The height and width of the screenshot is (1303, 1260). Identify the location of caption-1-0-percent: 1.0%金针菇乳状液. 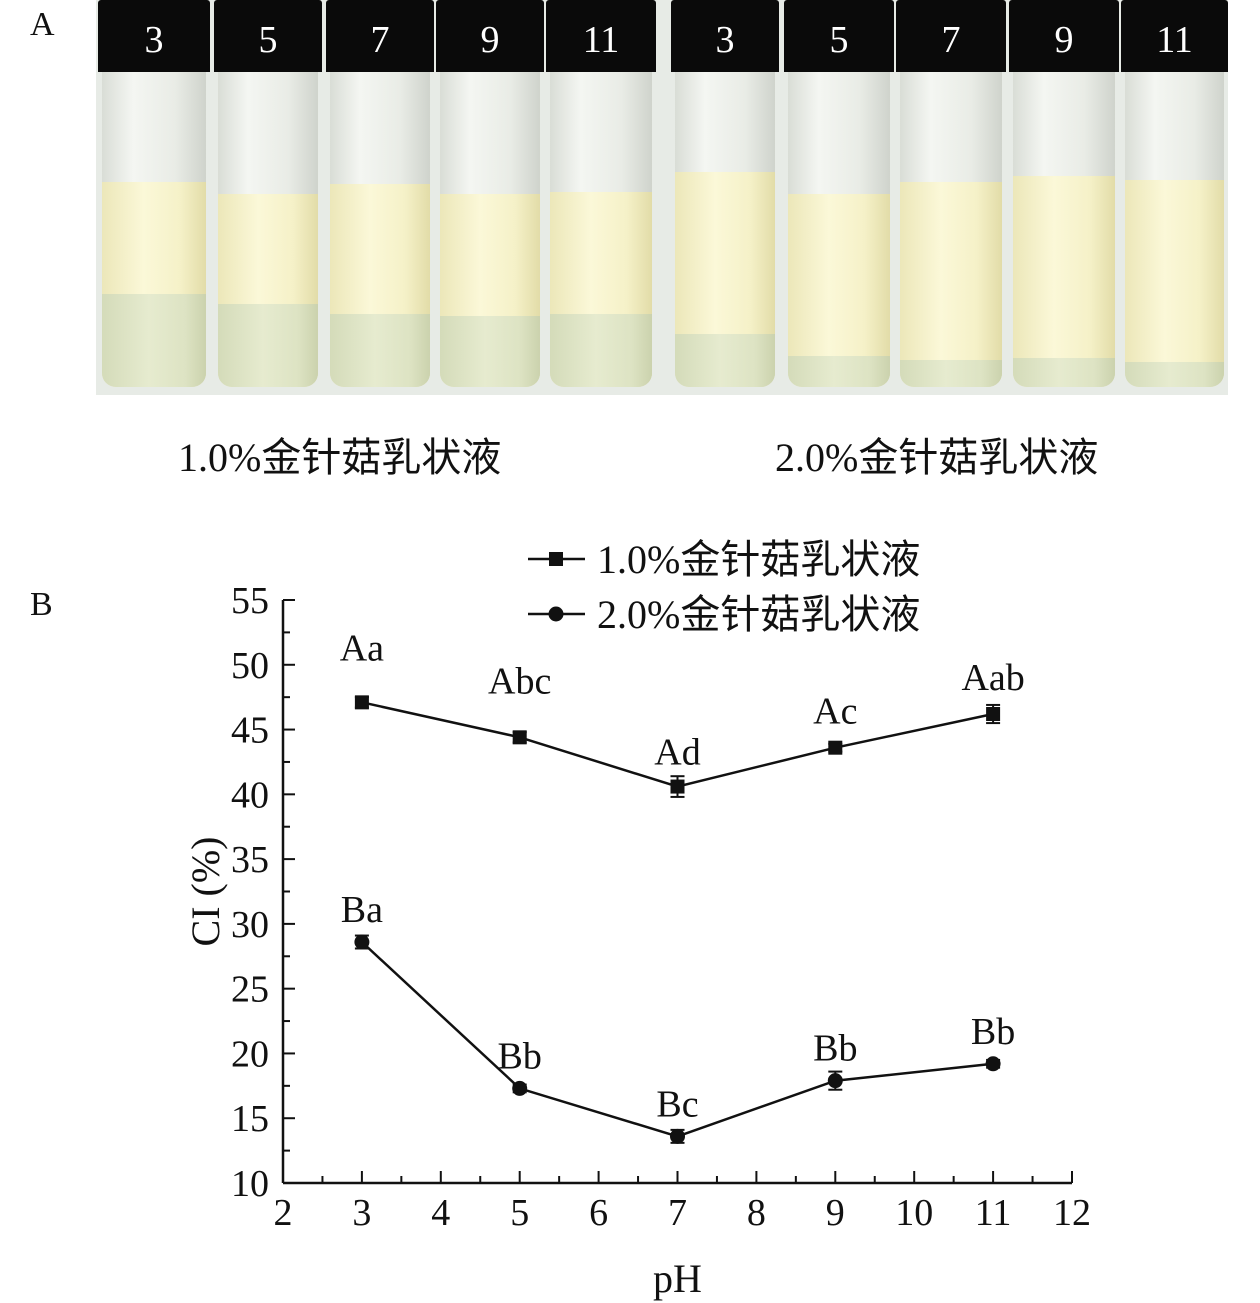
(340, 457).